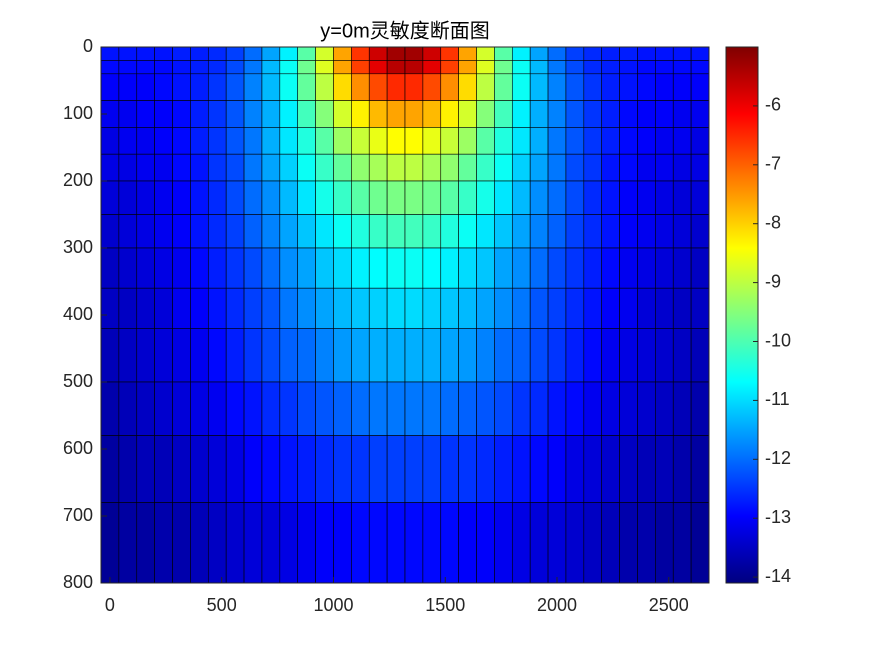 Image resolution: width=875 pixels, height=656 pixels. What do you see at coordinates (778, 458) in the screenshot?
I see `colorbar-tick-label: -12` at bounding box center [778, 458].